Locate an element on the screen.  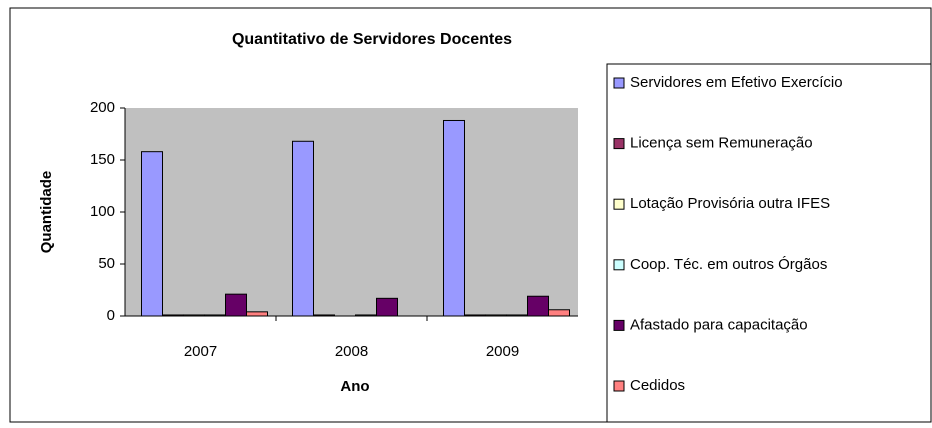
legend-label: Servidores em Efetivo Exercício is located at coordinates (736, 82).